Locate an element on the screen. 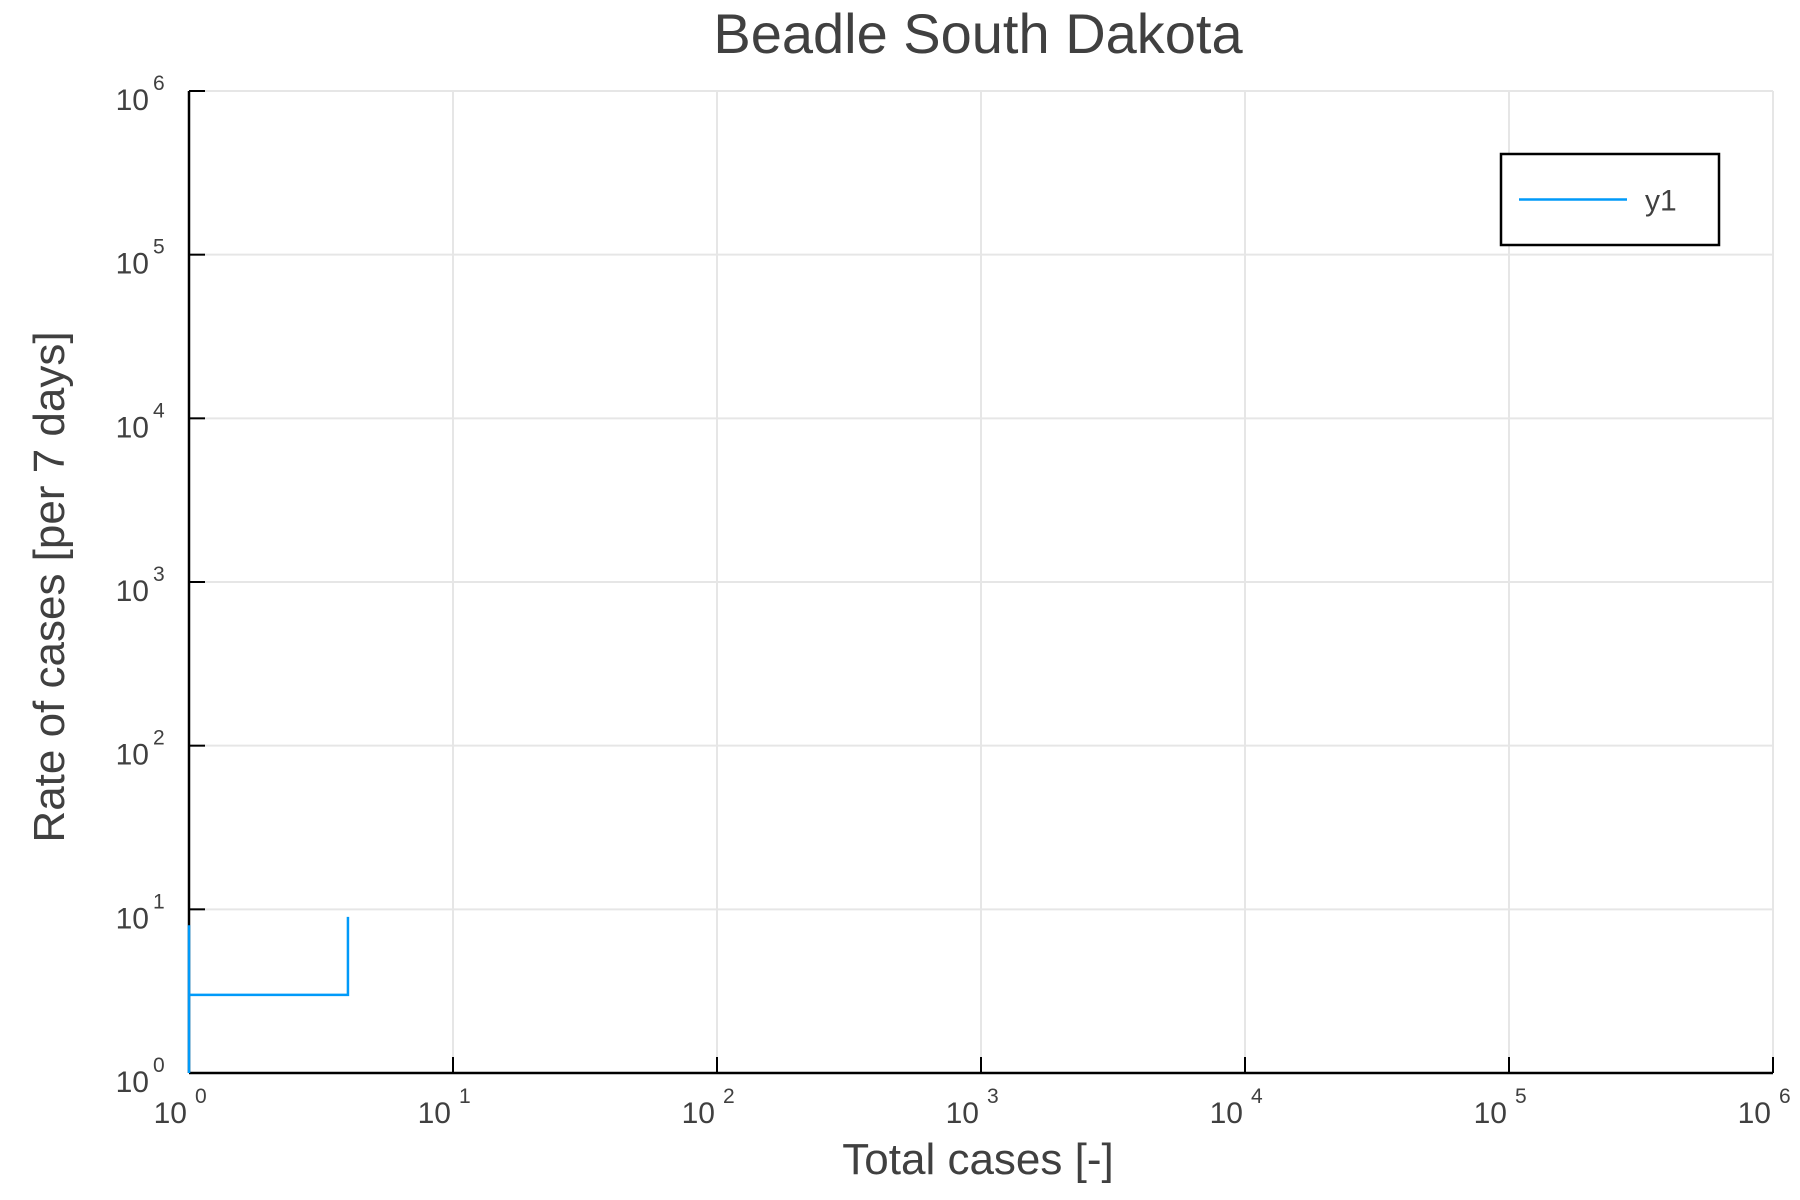 The height and width of the screenshot is (1200, 1800). legend-entry-label: y1 is located at coordinates (1661, 201).